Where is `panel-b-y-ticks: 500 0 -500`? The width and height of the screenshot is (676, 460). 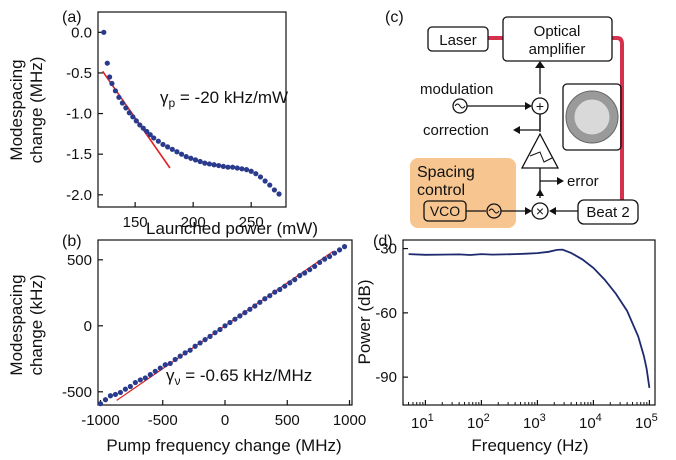
panel-b-y-ticks: 500 0 -500 is located at coordinates (82, 326).